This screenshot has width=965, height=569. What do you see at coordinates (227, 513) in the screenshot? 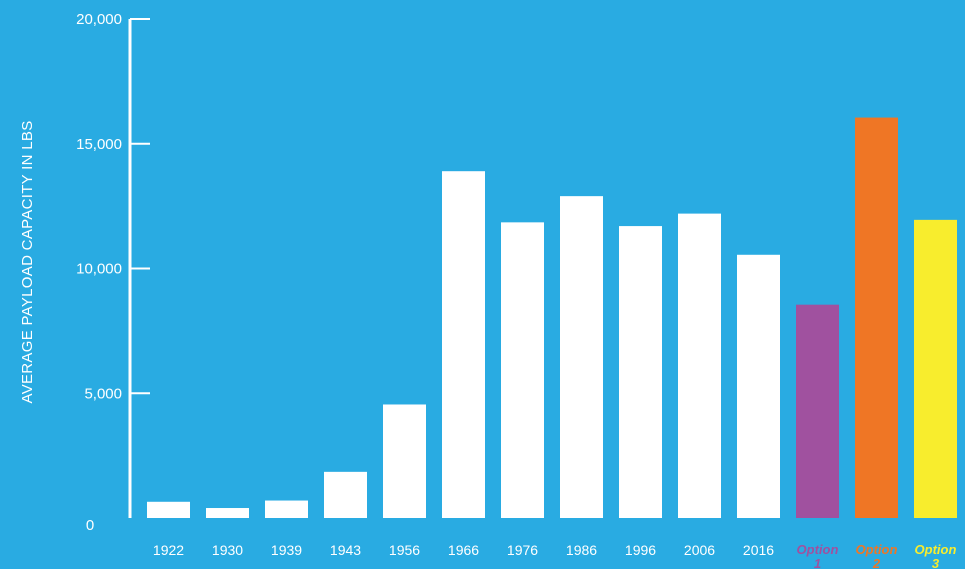
I see `bar-1930` at bounding box center [227, 513].